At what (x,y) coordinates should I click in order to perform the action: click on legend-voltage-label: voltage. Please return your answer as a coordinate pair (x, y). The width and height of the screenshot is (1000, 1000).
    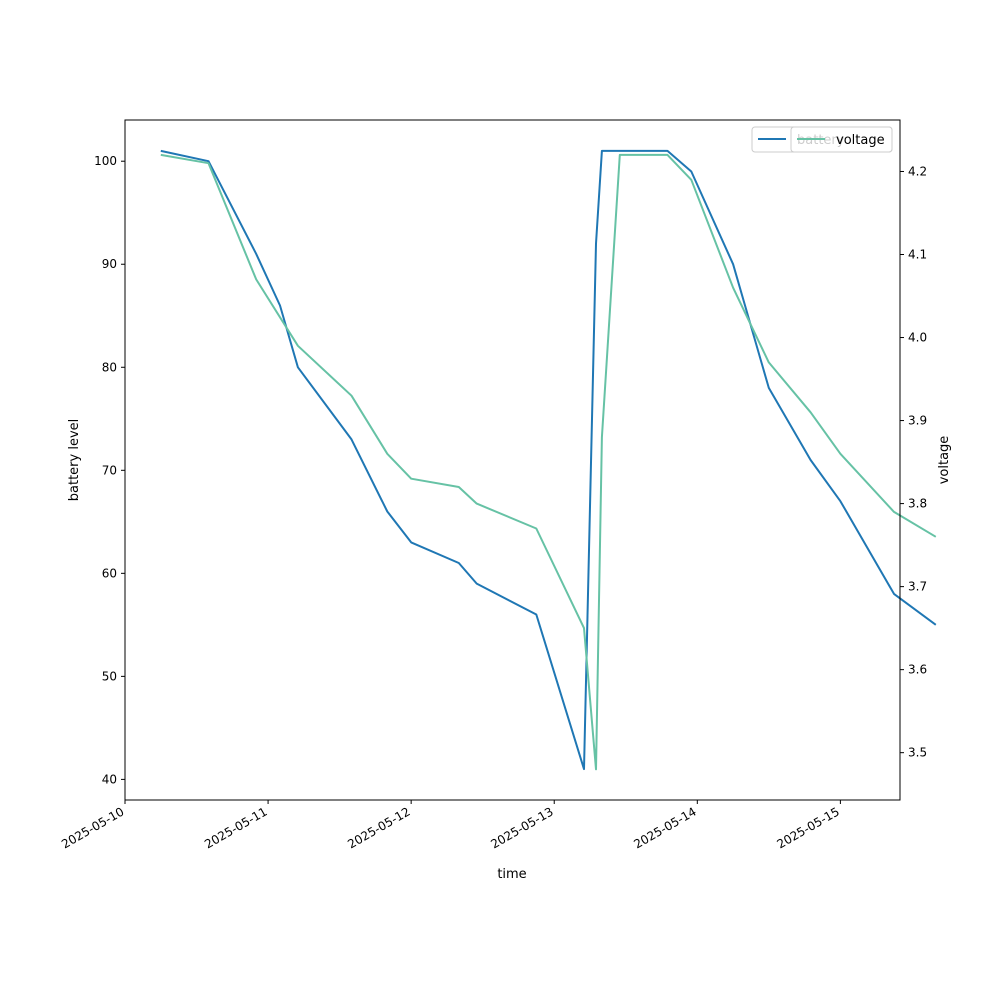
    Looking at the image, I should click on (860, 140).